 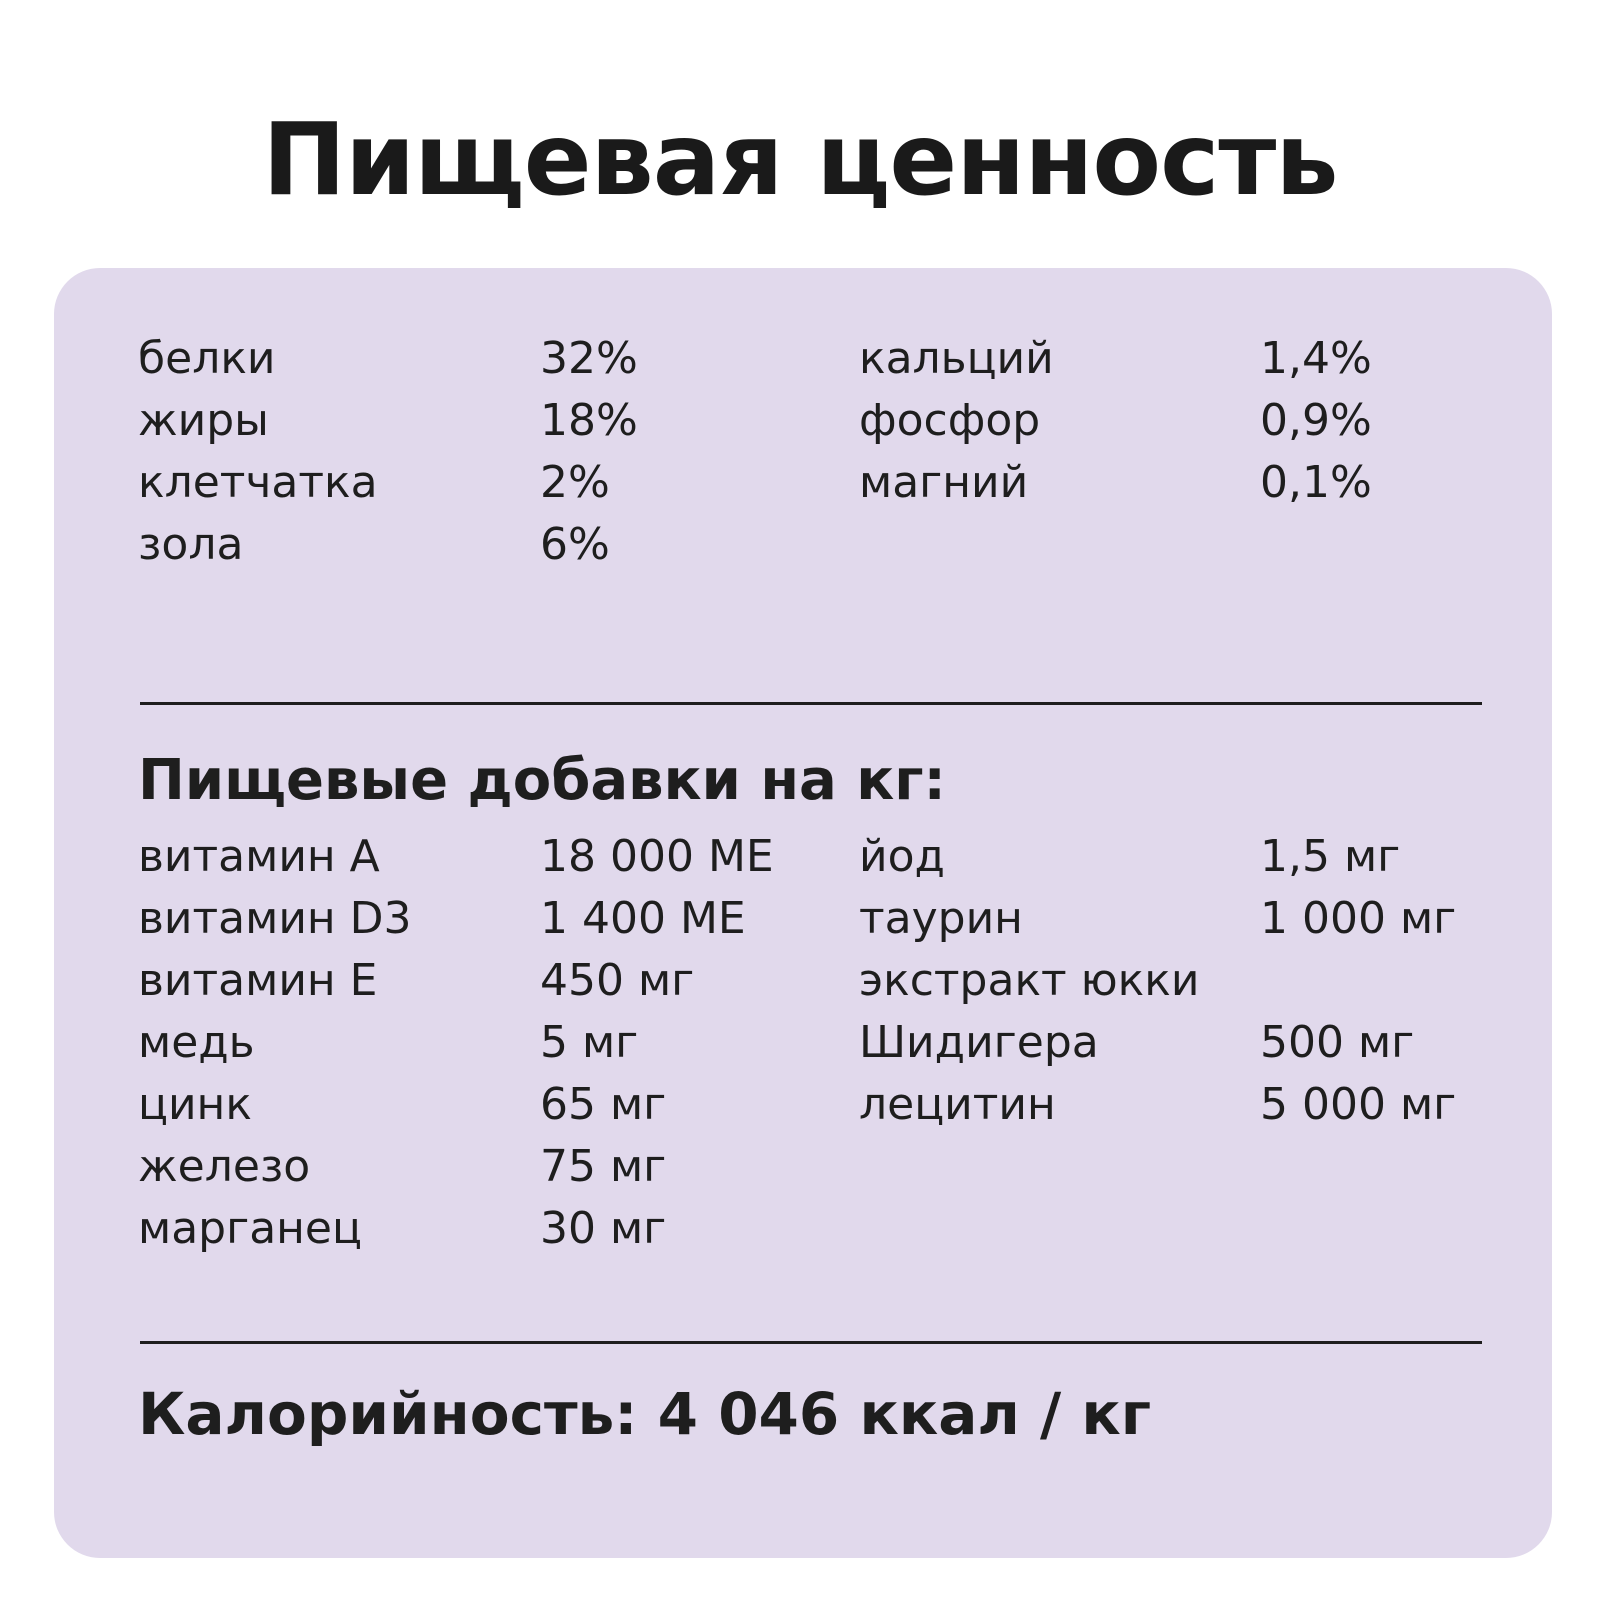 I want to click on page-title: Пищевая ценность, so click(x=800, y=159).